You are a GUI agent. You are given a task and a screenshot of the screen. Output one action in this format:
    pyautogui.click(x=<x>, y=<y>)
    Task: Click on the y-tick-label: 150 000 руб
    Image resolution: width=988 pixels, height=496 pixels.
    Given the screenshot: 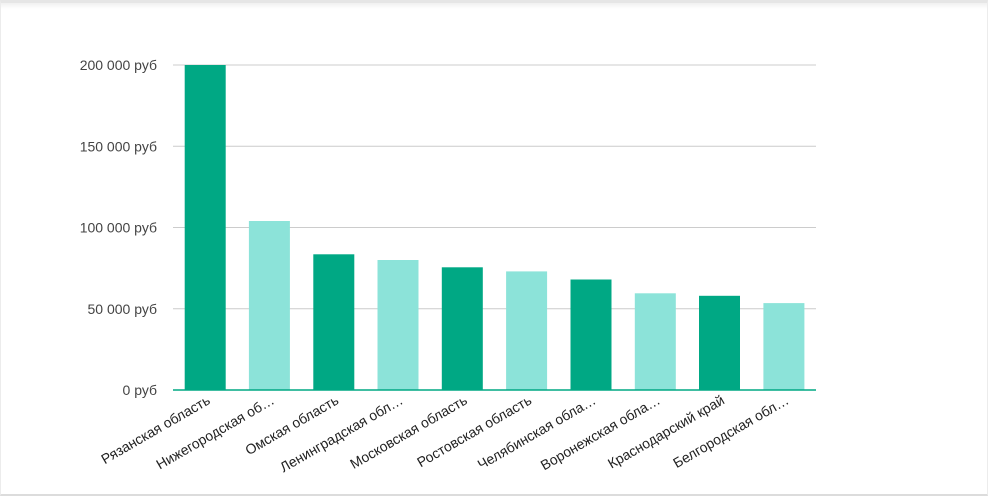 What is the action you would take?
    pyautogui.click(x=118, y=146)
    